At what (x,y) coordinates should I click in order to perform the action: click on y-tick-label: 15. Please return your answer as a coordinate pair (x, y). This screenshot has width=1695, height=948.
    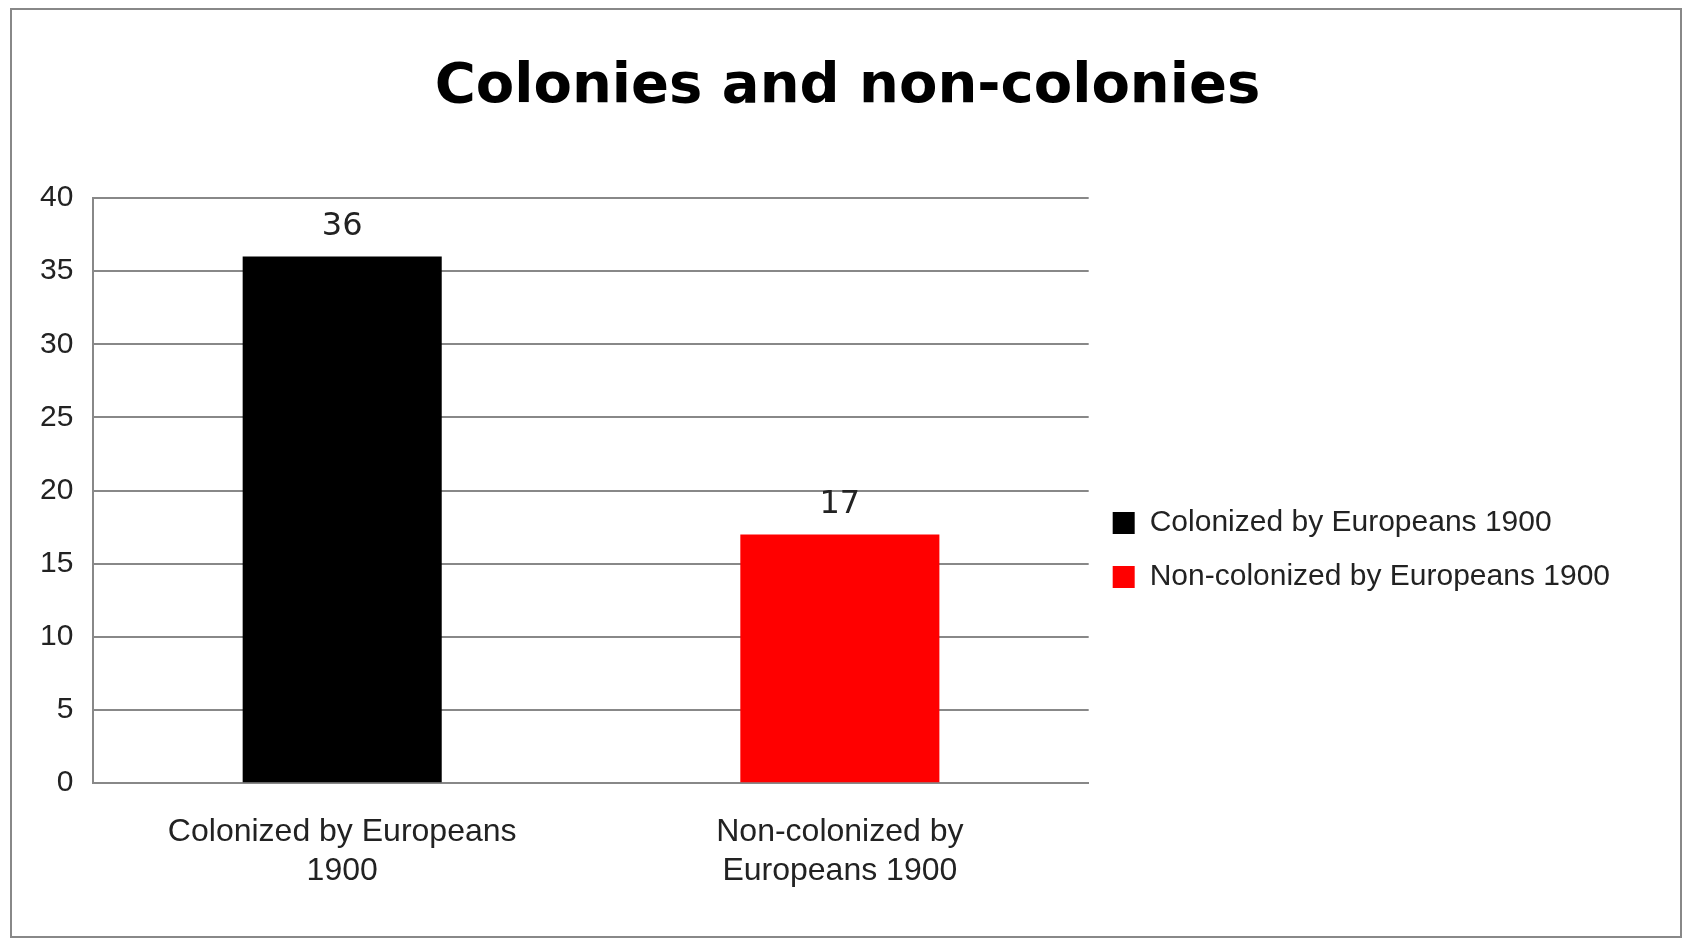
    Looking at the image, I should click on (56, 562).